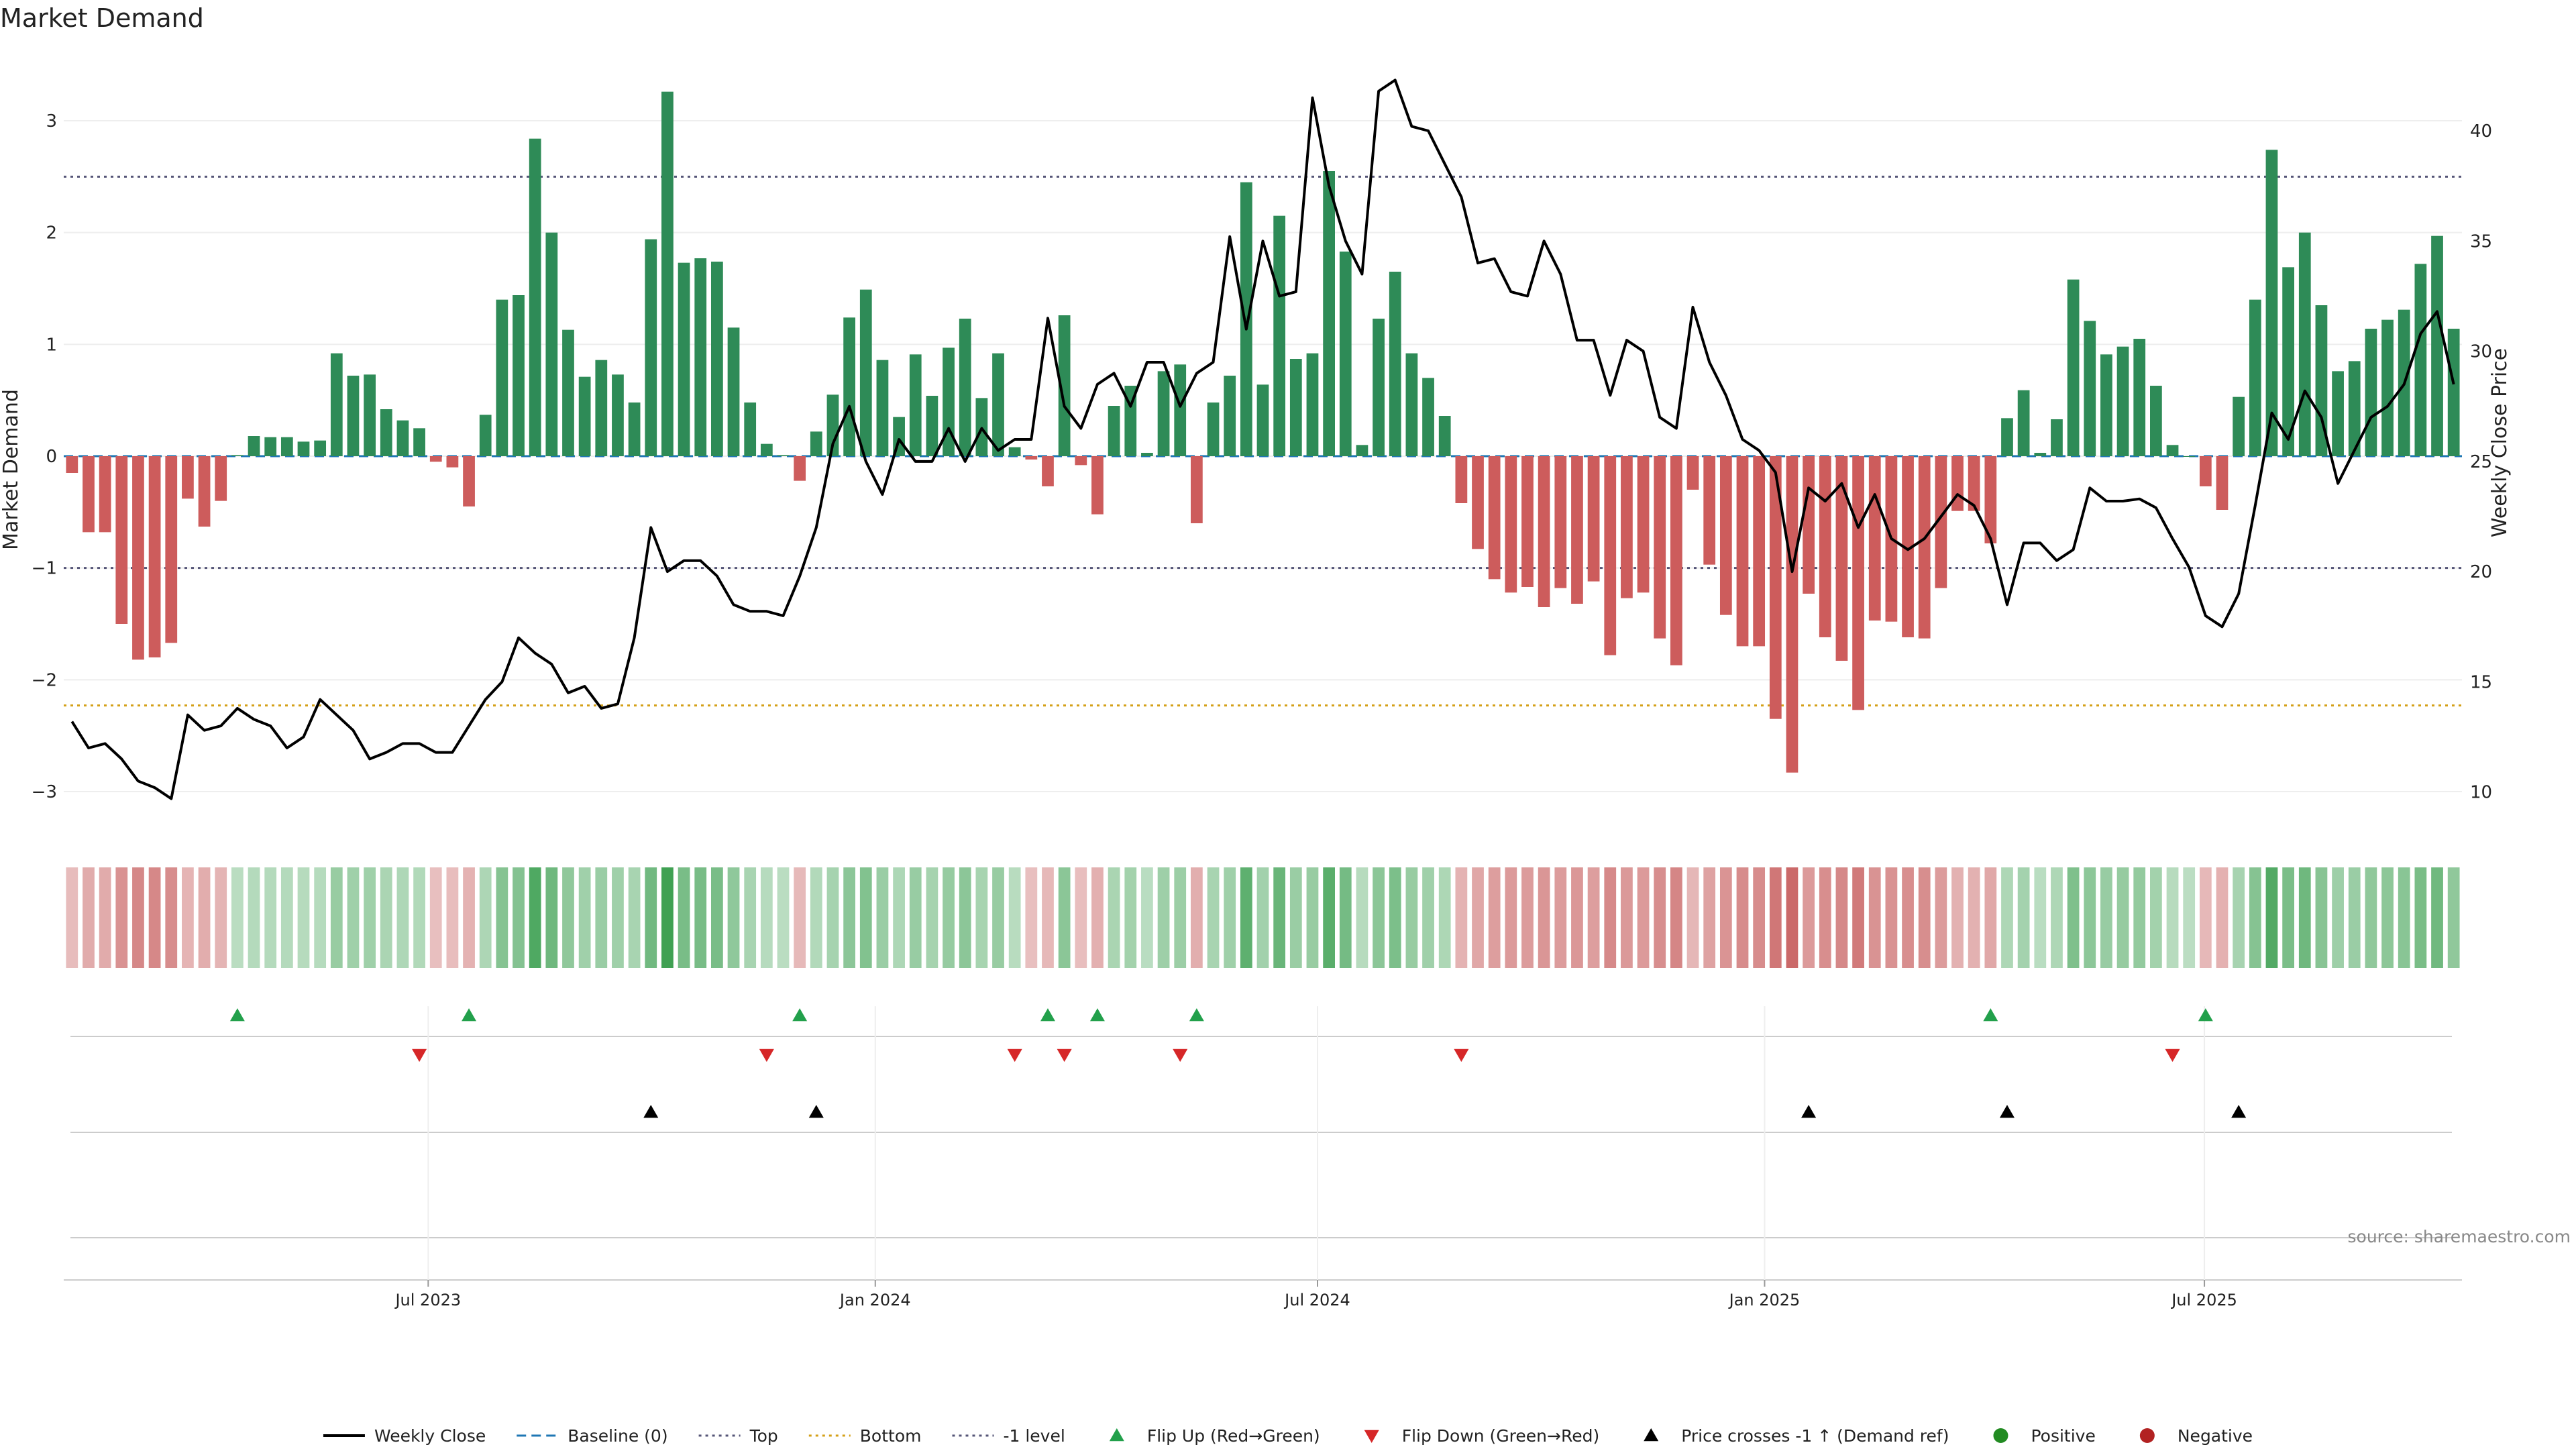 This screenshot has width=2576, height=1449. Describe the element at coordinates (44, 456) in the screenshot. I see `y-axis-left: −3 −2 −1 0 1 2 3` at that location.